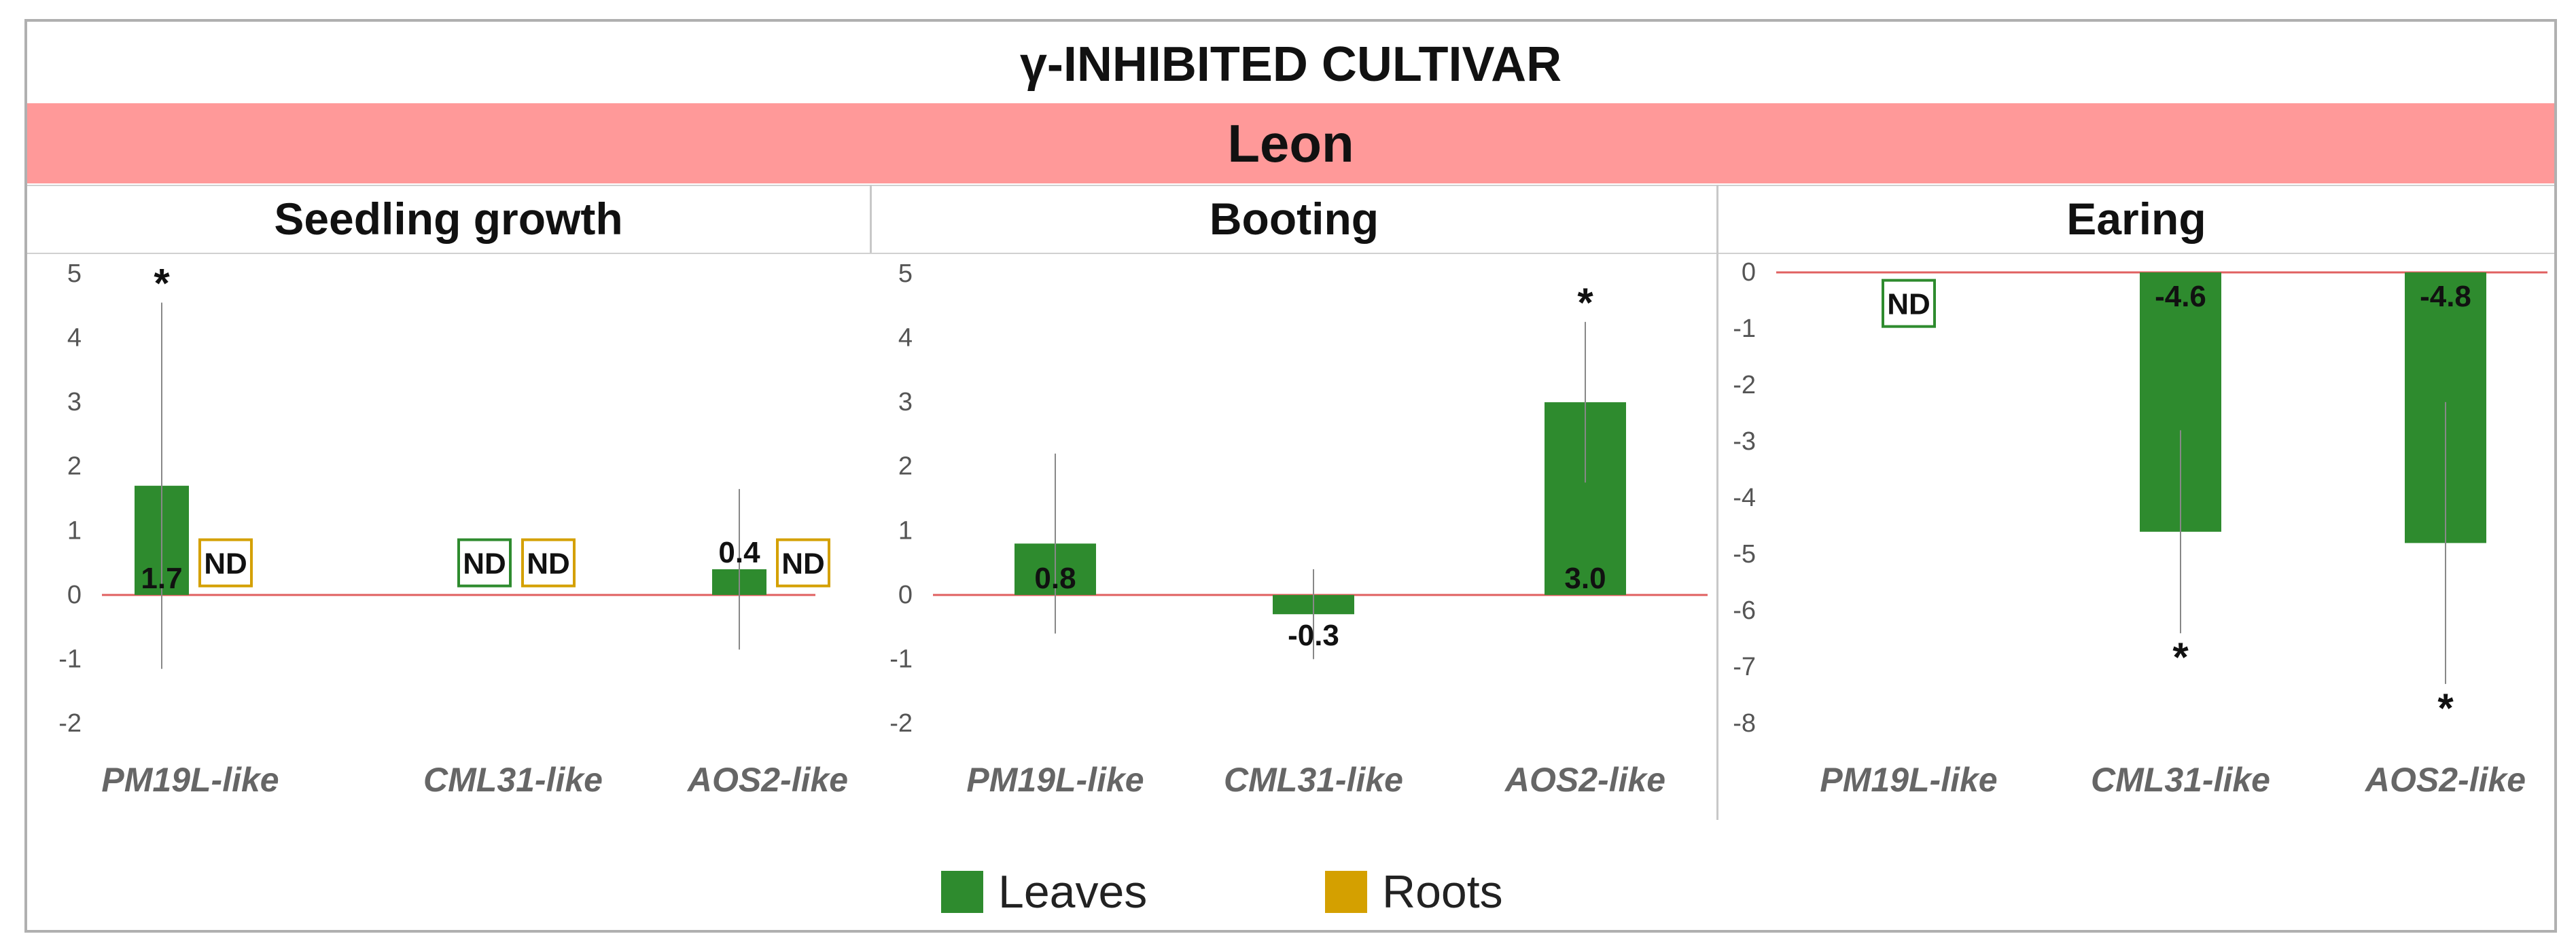 The width and height of the screenshot is (2576, 951). What do you see at coordinates (1313, 635) in the screenshot?
I see `bar-value-label: -0.3` at bounding box center [1313, 635].